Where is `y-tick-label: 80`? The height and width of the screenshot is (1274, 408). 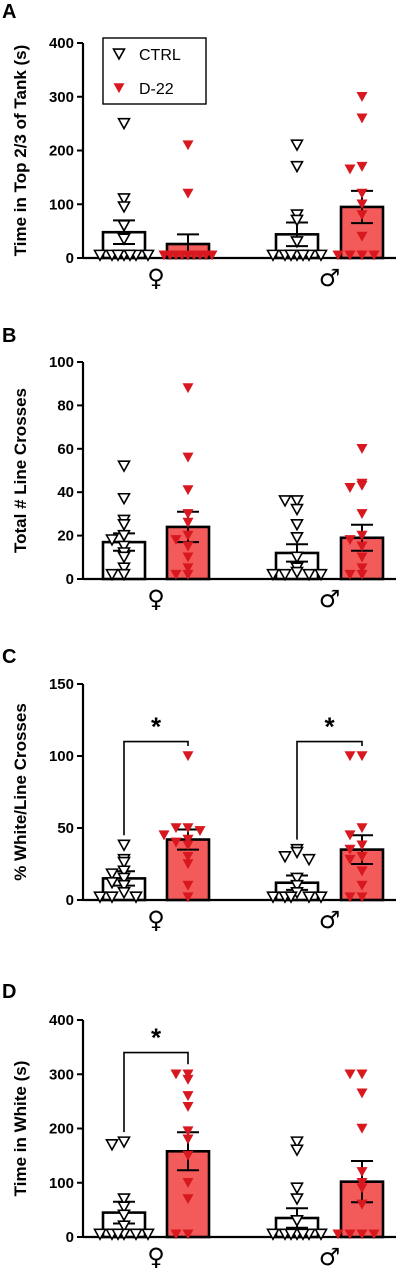
y-tick-label: 80 is located at coordinates (65, 405).